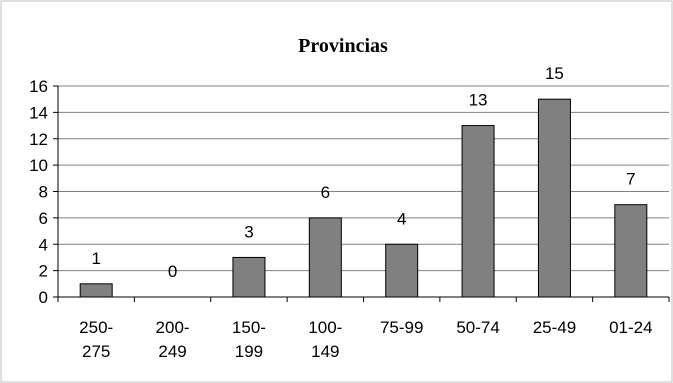 The image size is (673, 383). I want to click on x-tick-label-line: 275, so click(96, 351).